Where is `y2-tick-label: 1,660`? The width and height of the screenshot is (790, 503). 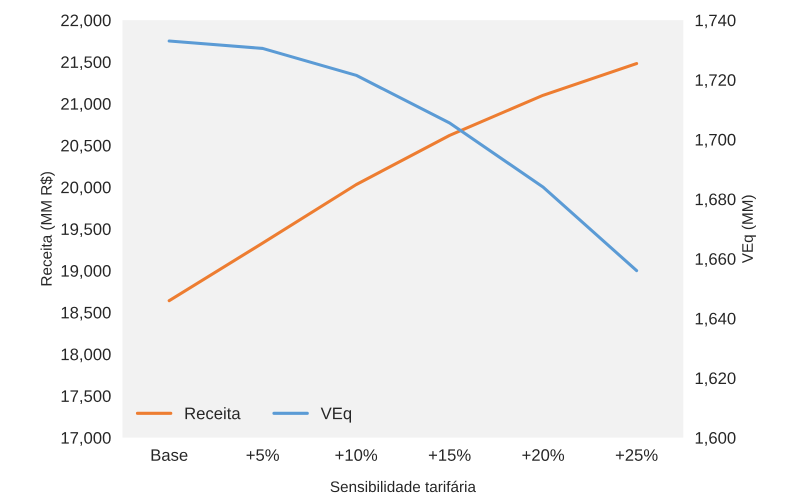 y2-tick-label: 1,660 is located at coordinates (716, 260).